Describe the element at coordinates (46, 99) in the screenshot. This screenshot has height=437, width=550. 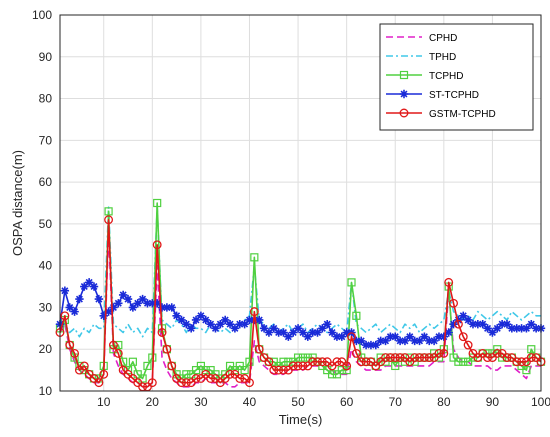
I see `y-tick-label: 80` at that location.